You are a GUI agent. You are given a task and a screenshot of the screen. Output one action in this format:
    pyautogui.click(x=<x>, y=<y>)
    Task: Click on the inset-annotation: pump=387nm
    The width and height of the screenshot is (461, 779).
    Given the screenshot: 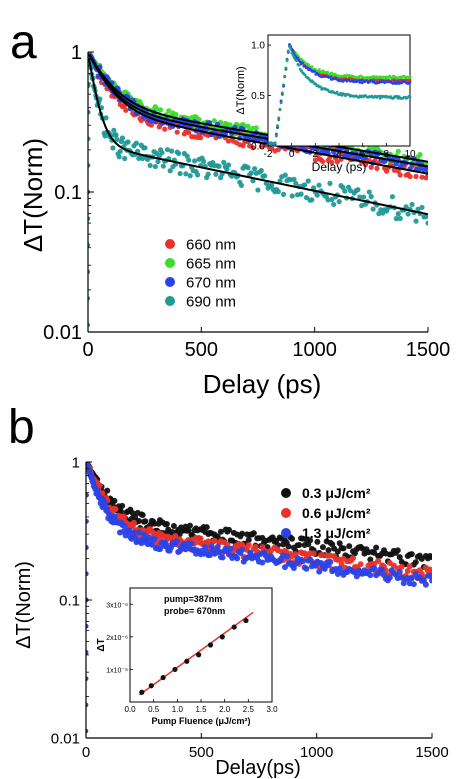 What is the action you would take?
    pyautogui.click(x=193, y=599)
    